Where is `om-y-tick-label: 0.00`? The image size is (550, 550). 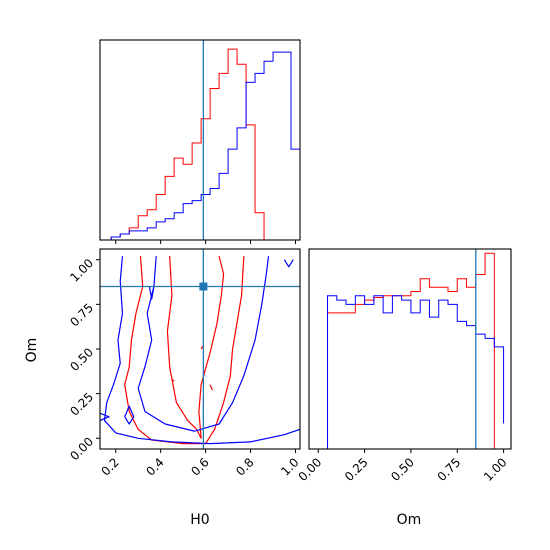 om-y-tick-label: 0.00 is located at coordinates (81, 449).